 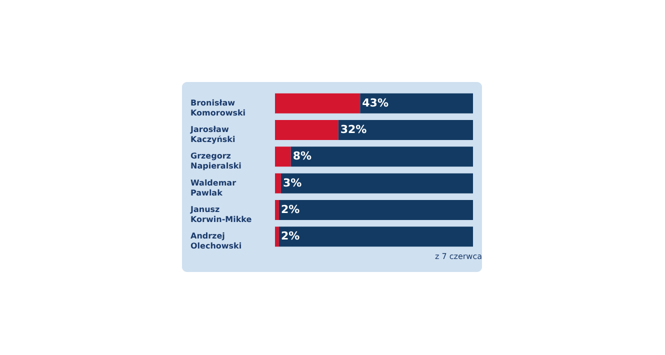 What do you see at coordinates (292, 183) in the screenshot?
I see `data-label: 3%` at bounding box center [292, 183].